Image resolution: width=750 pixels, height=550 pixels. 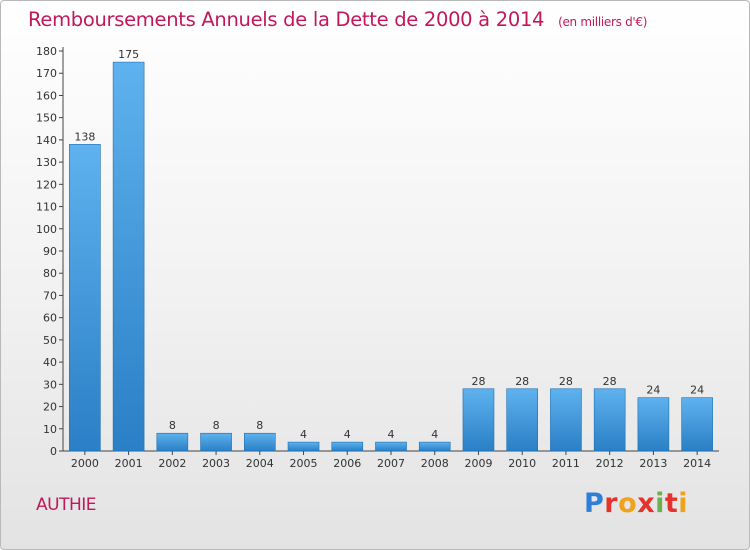 I want to click on y-tick-label: 60, so click(x=50, y=318).